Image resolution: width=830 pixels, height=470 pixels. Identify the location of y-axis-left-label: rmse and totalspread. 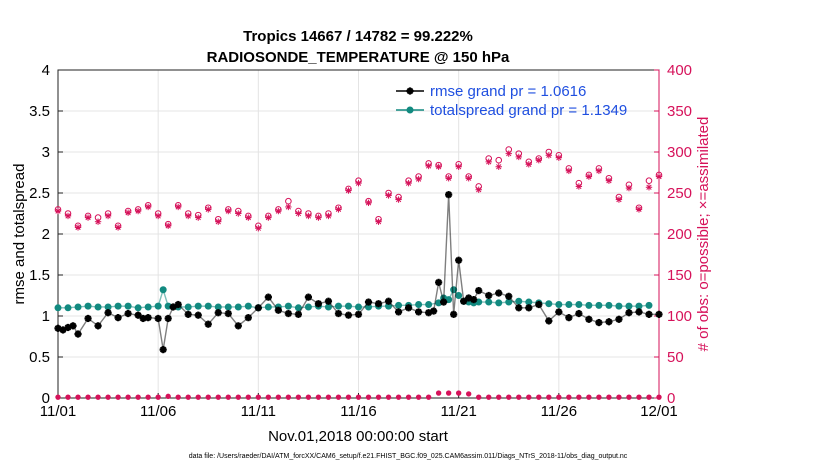
(19, 234).